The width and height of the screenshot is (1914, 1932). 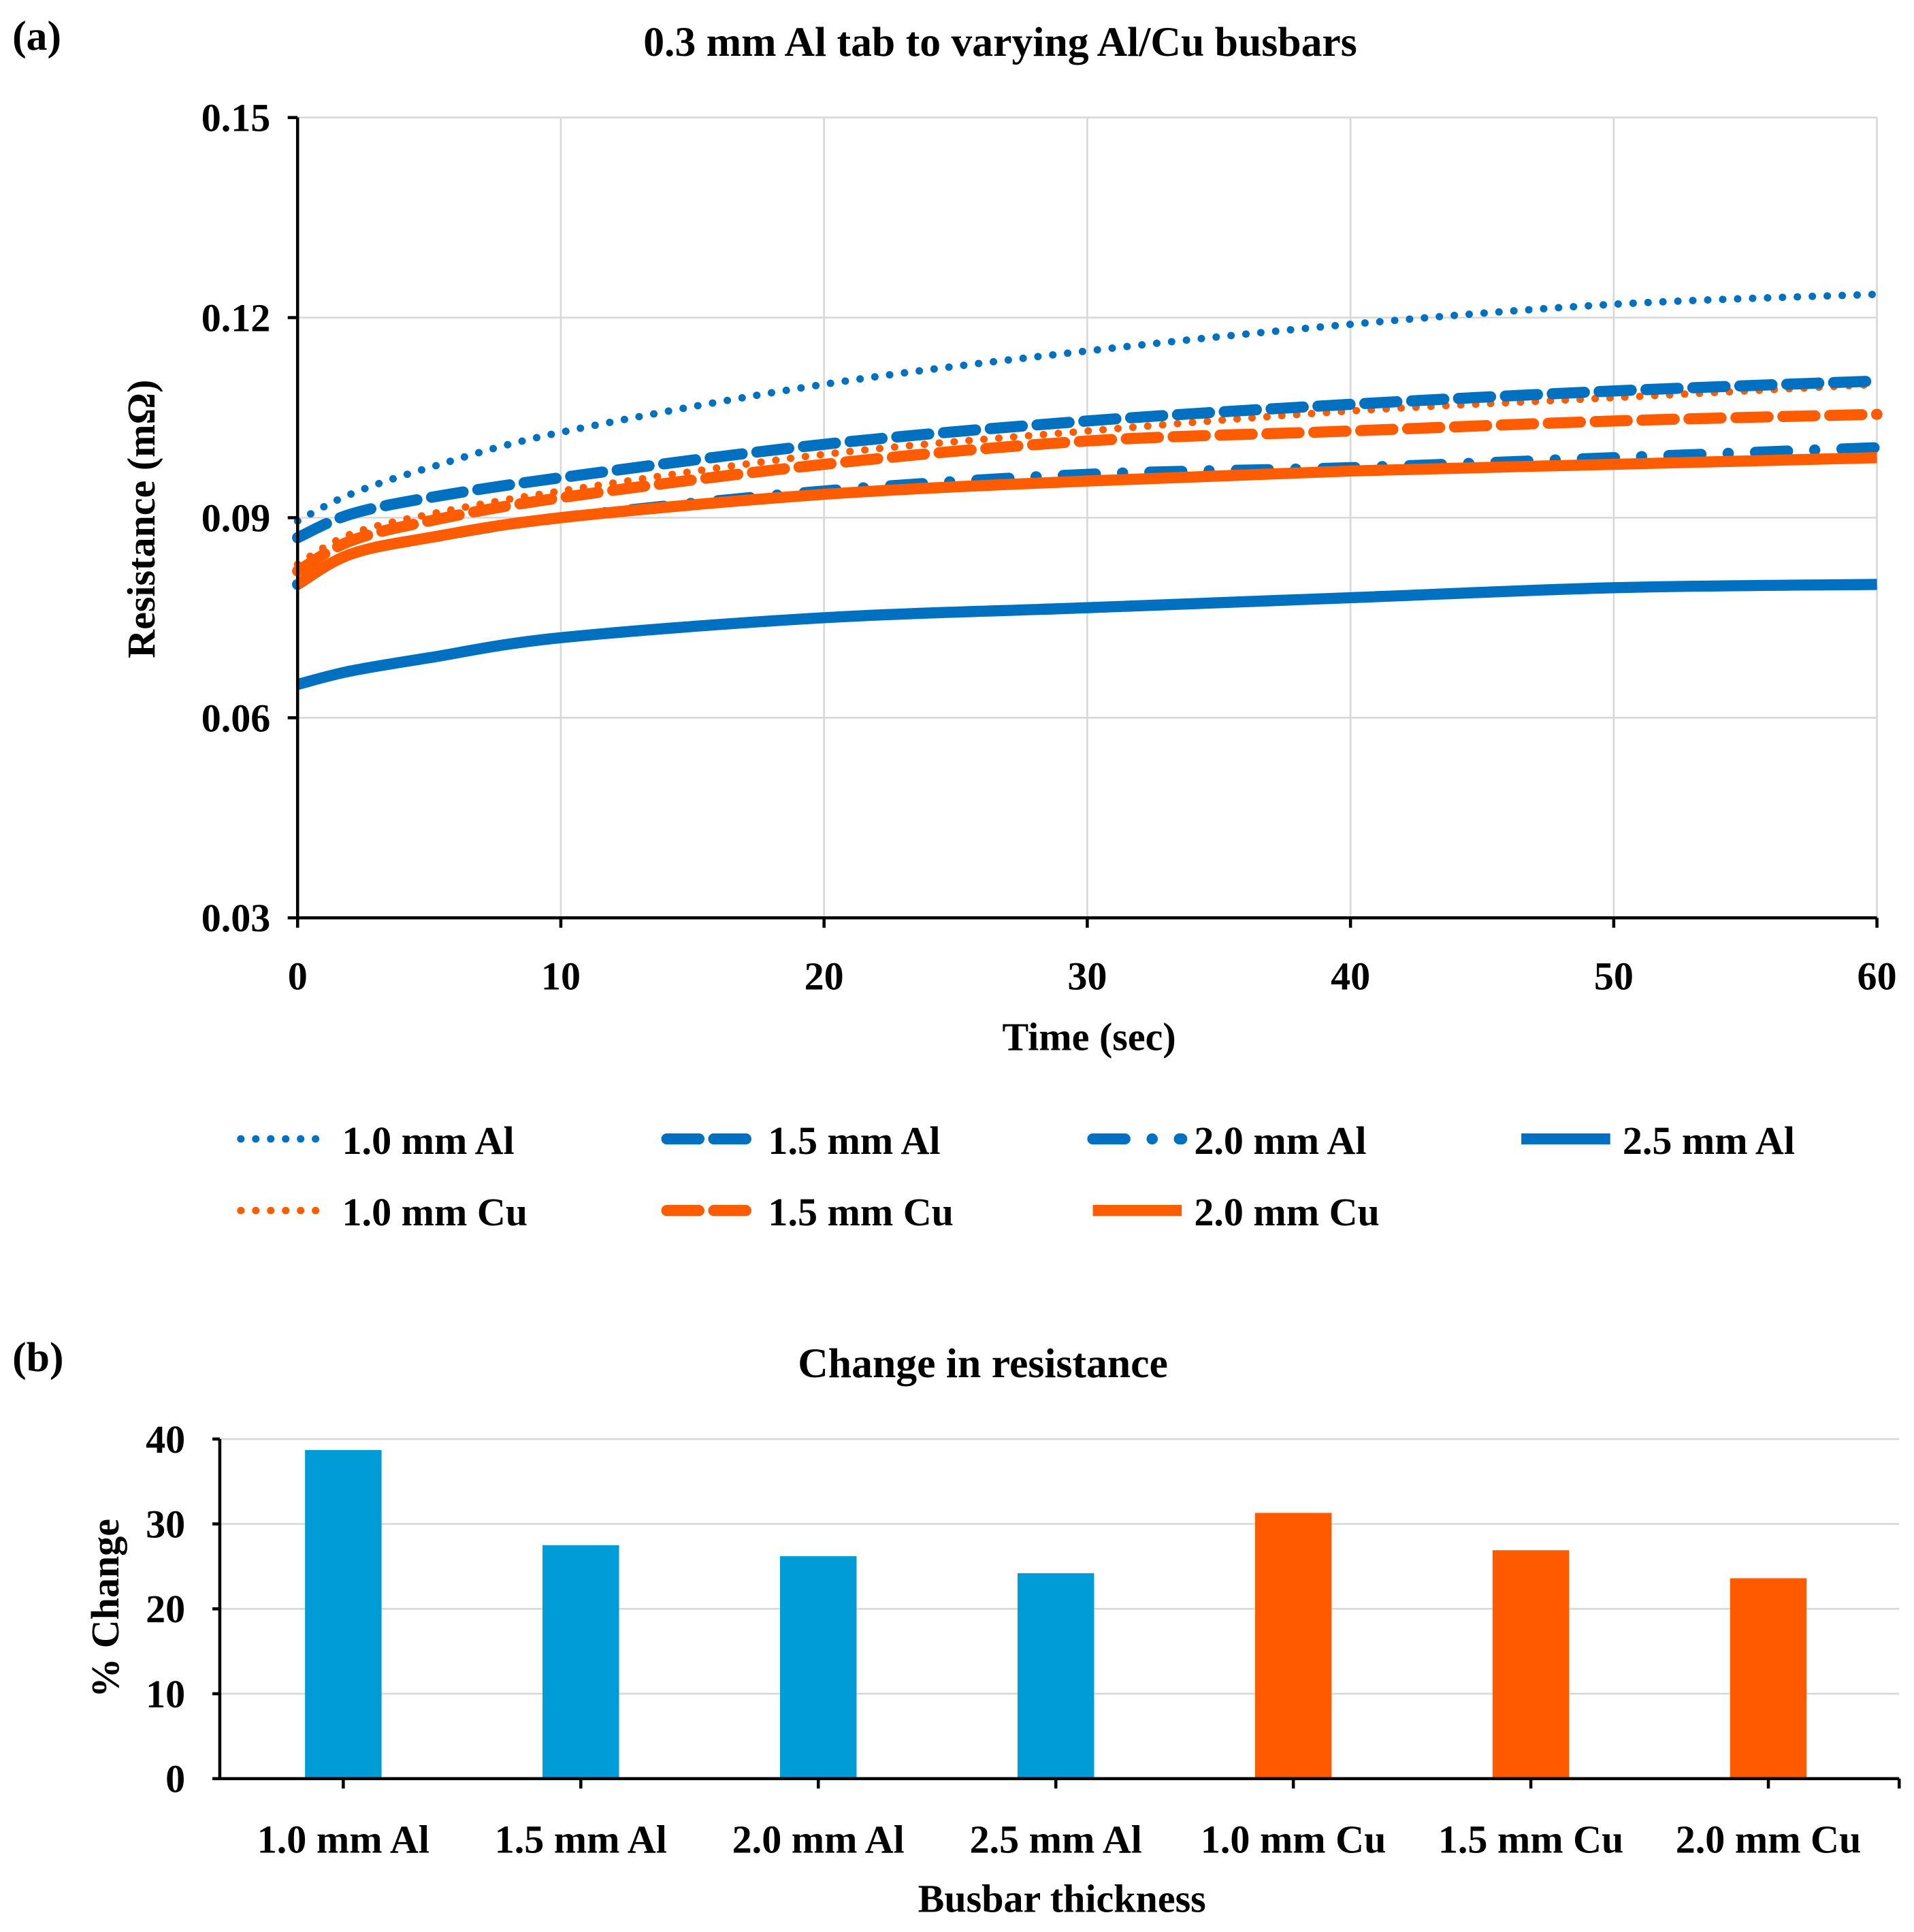 What do you see at coordinates (1351, 976) in the screenshot?
I see `x-tick-label: 40` at bounding box center [1351, 976].